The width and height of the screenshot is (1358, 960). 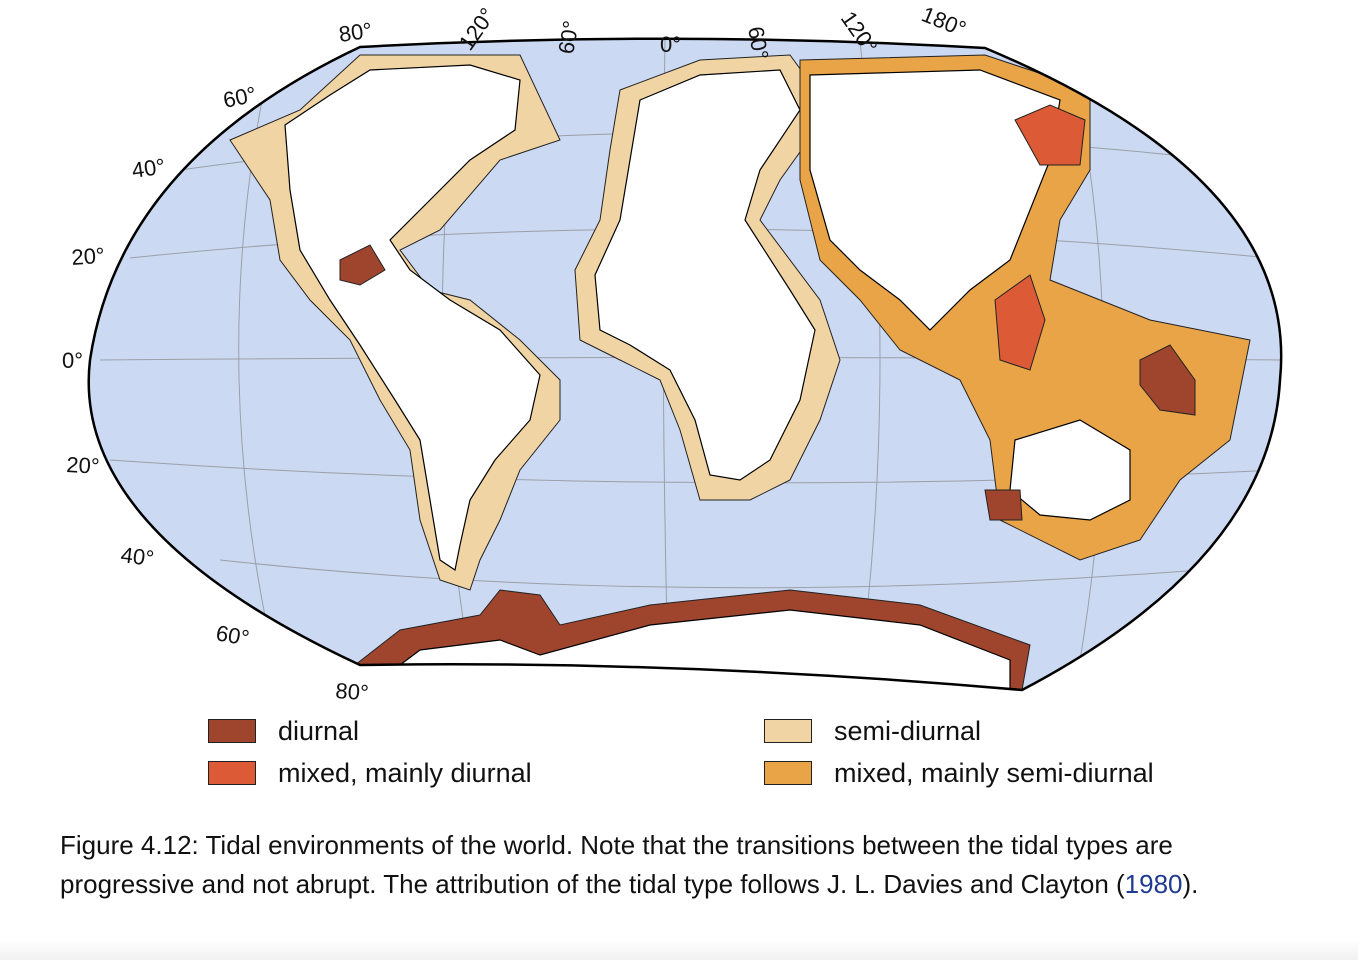 What do you see at coordinates (788, 731) in the screenshot?
I see `legend-swatch-semi-diurnal` at bounding box center [788, 731].